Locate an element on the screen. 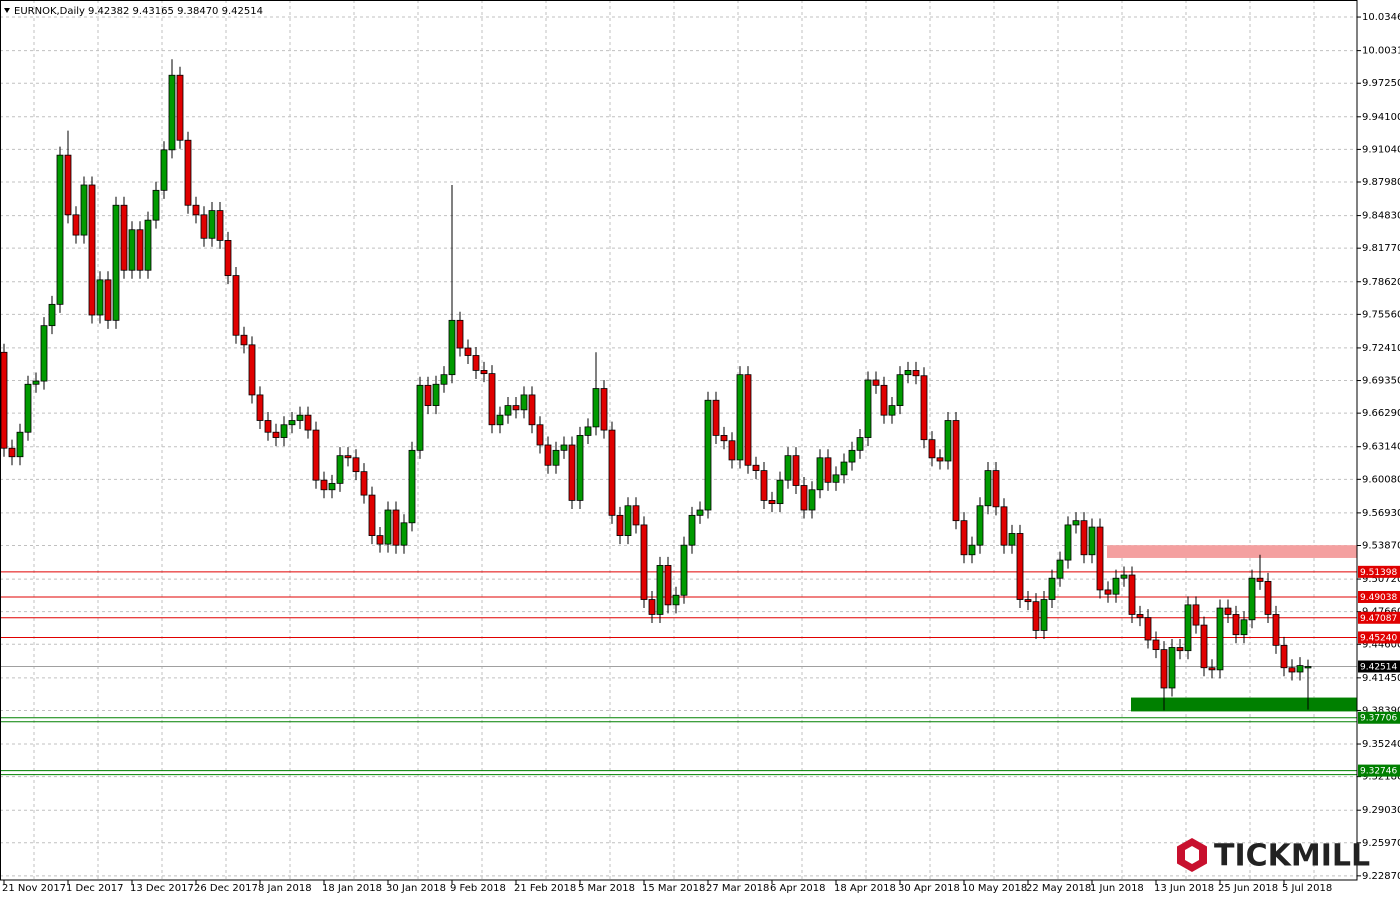 The height and width of the screenshot is (900, 1400). x-tick-label: 8 Jan 2018 is located at coordinates (285, 888).